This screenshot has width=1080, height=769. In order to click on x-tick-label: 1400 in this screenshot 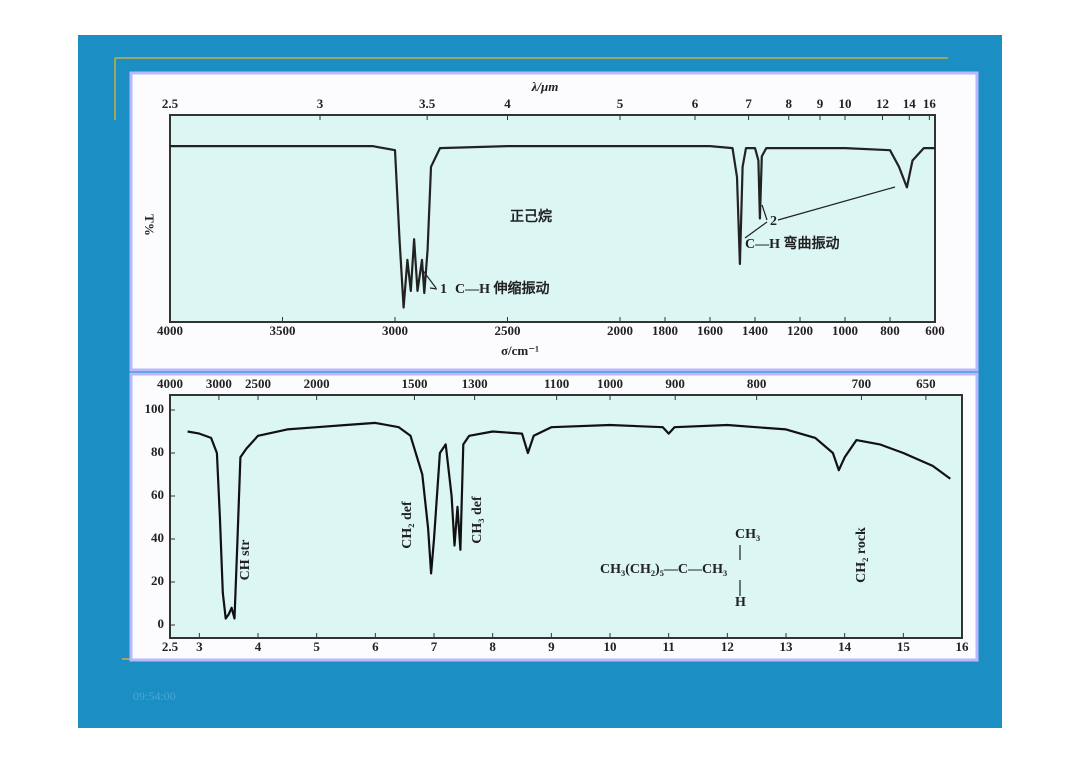, I will do `click(755, 330)`.